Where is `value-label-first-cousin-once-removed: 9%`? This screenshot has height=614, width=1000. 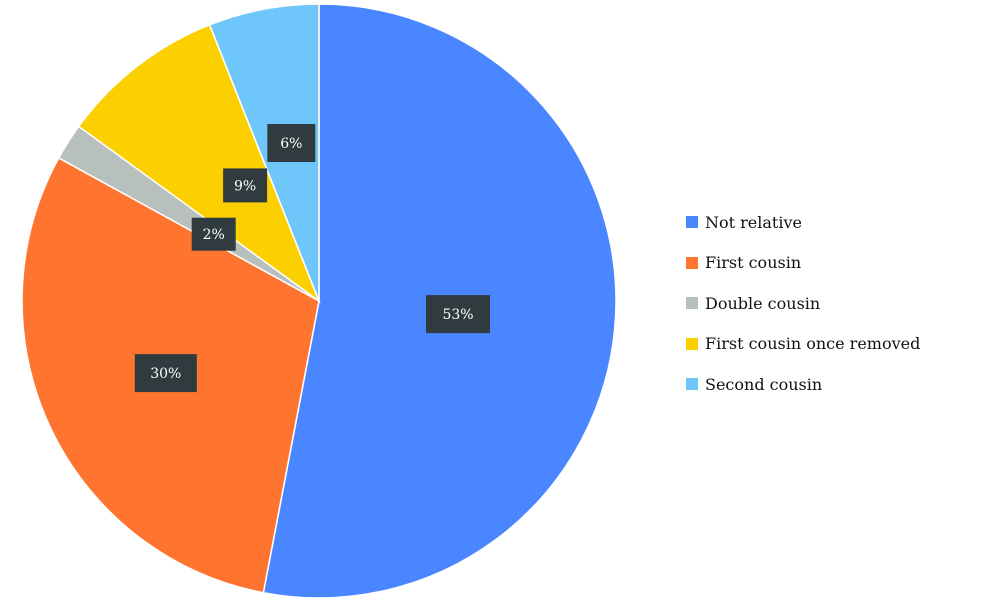 value-label-first-cousin-once-removed: 9% is located at coordinates (245, 185).